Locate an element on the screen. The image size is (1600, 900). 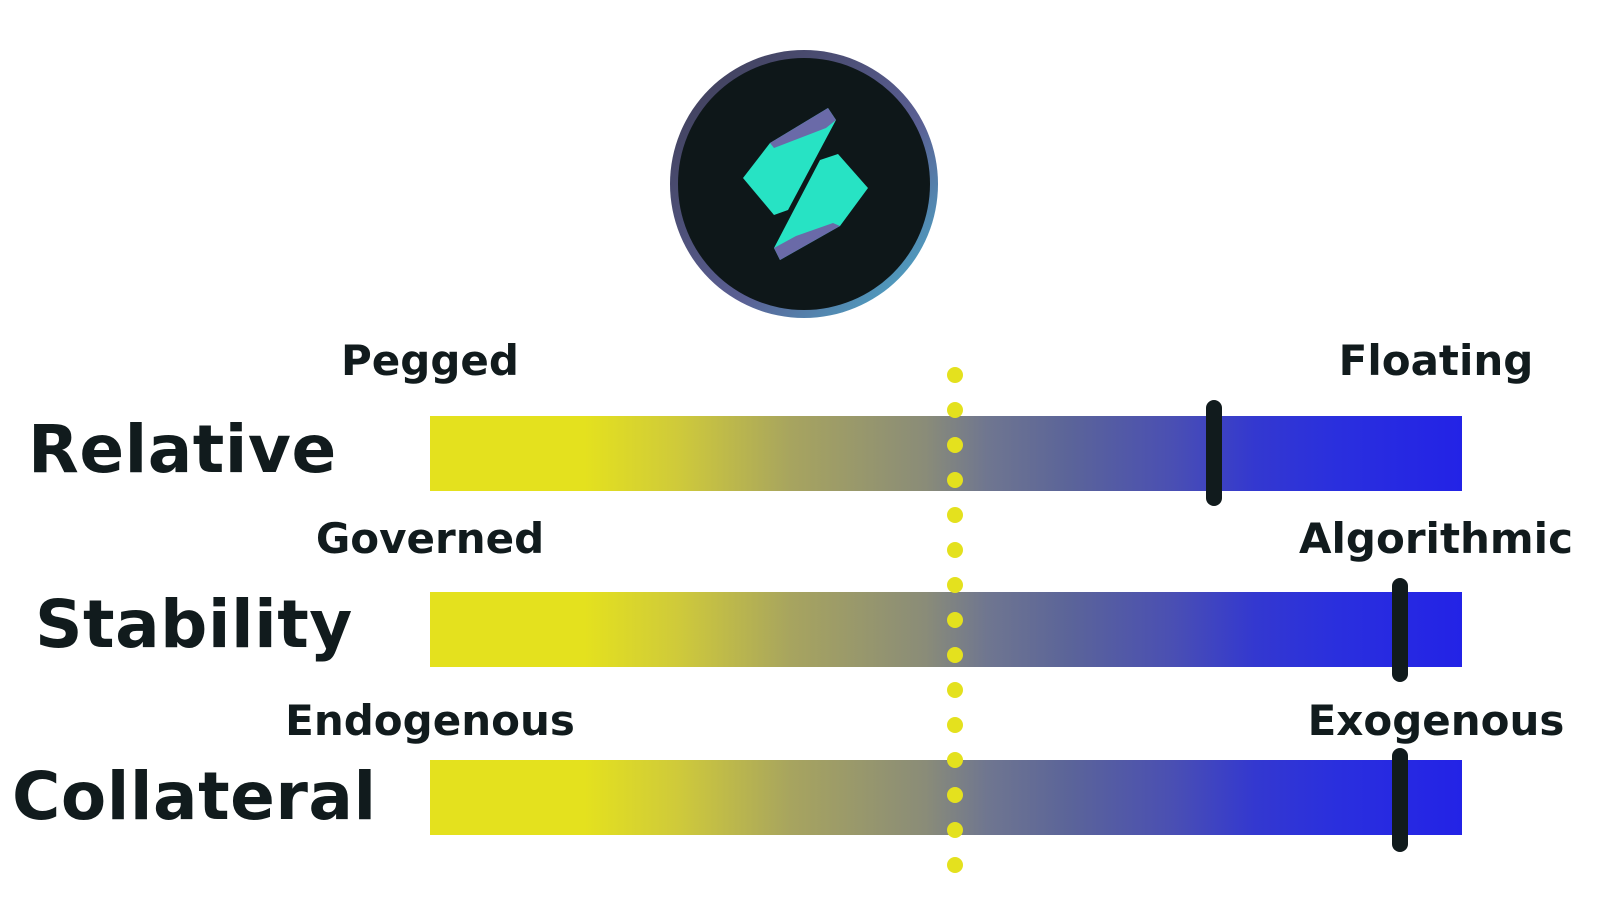
token-logo-icon is located at coordinates (804, 184).